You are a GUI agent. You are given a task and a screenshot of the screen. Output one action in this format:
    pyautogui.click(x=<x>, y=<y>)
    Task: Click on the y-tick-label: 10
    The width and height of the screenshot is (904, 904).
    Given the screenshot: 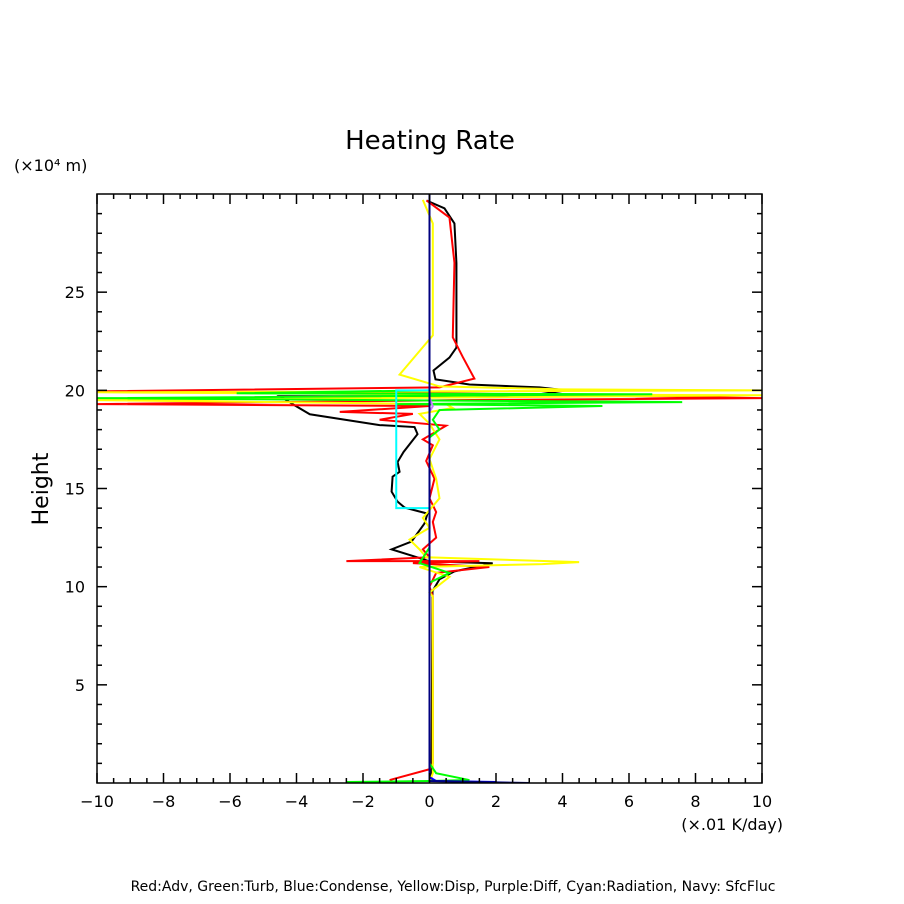 What is the action you would take?
    pyautogui.click(x=75, y=587)
    